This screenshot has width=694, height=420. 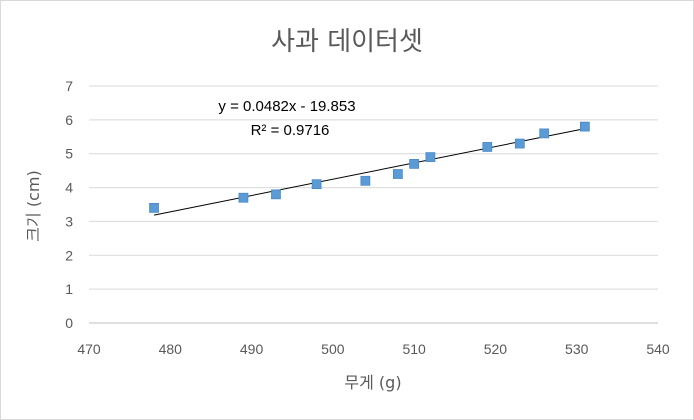 What do you see at coordinates (69, 86) in the screenshot?
I see `y-tick-label: 7` at bounding box center [69, 86].